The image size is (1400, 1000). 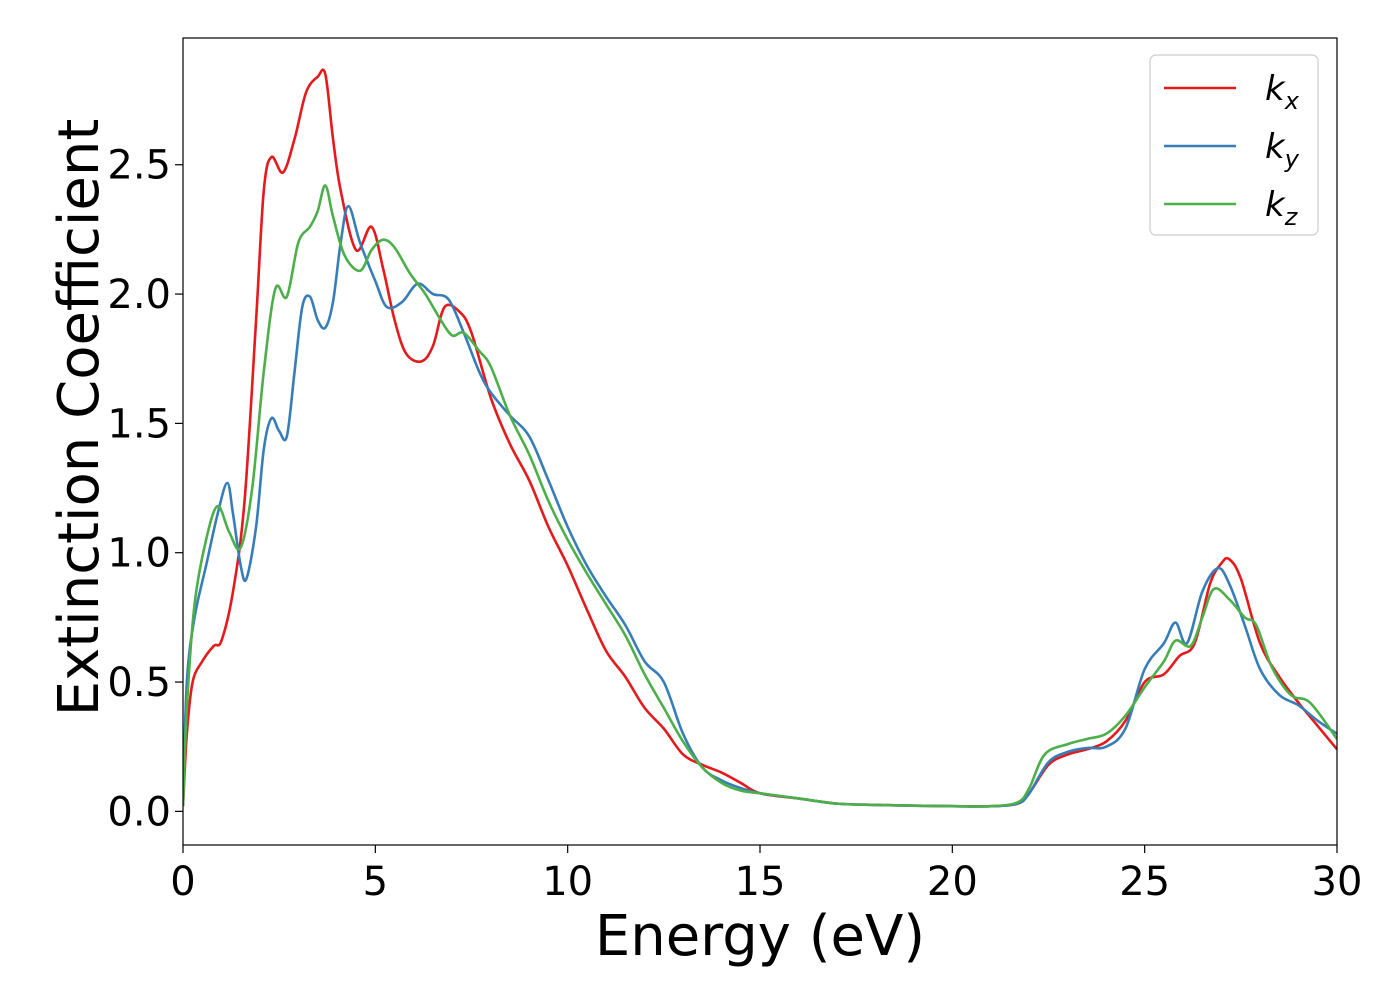 I want to click on y-tick-label: 0.0, so click(x=139, y=812).